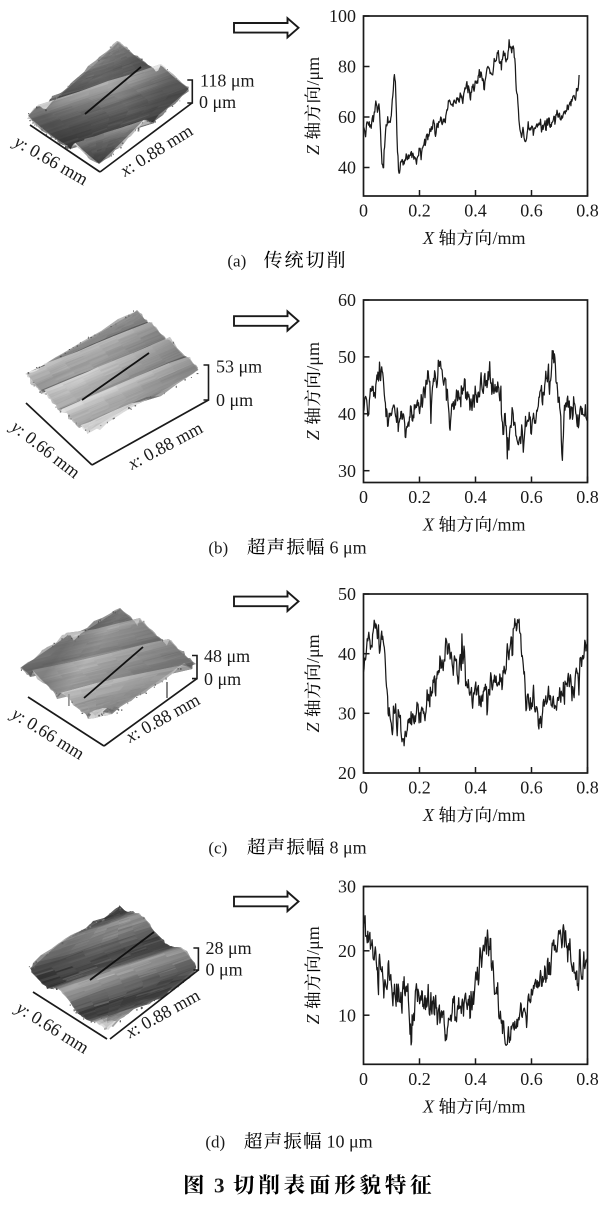 This screenshot has width=612, height=1205. Describe the element at coordinates (215, 1142) in the screenshot. I see `svg-text: (d)` at that location.